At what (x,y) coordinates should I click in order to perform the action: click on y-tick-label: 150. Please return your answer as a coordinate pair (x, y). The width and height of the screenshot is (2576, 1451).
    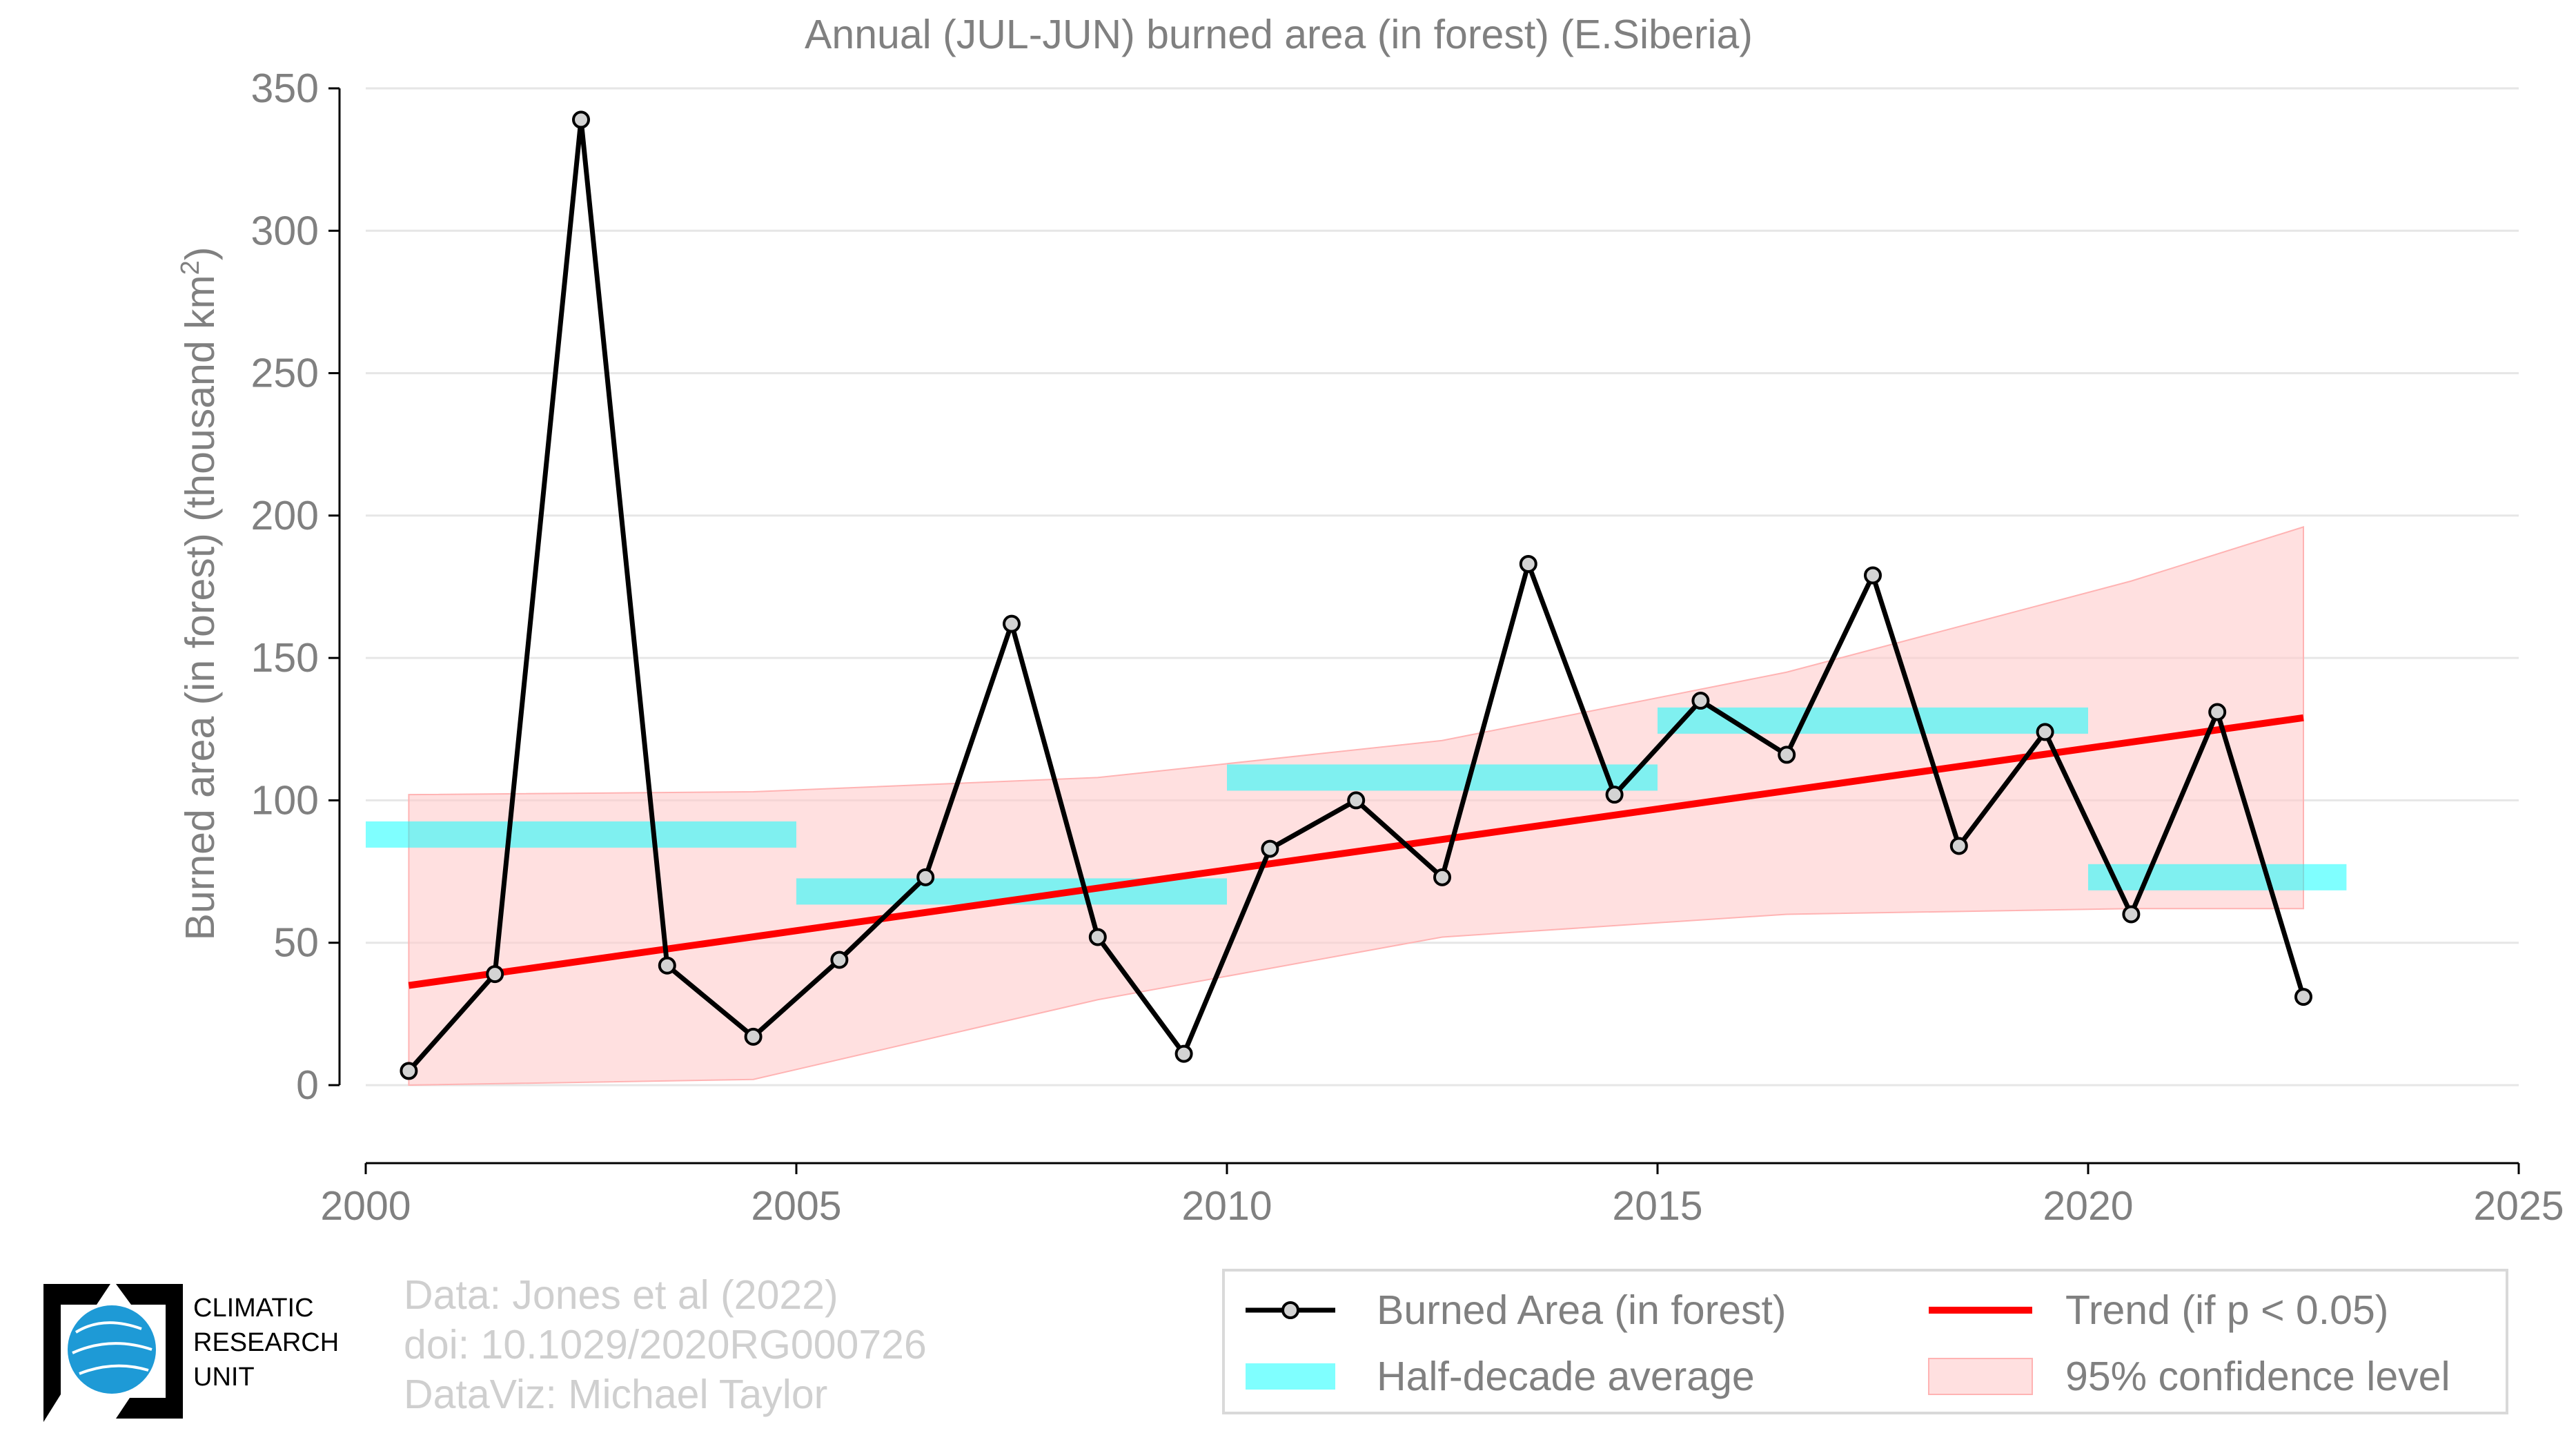
    Looking at the image, I should click on (285, 658).